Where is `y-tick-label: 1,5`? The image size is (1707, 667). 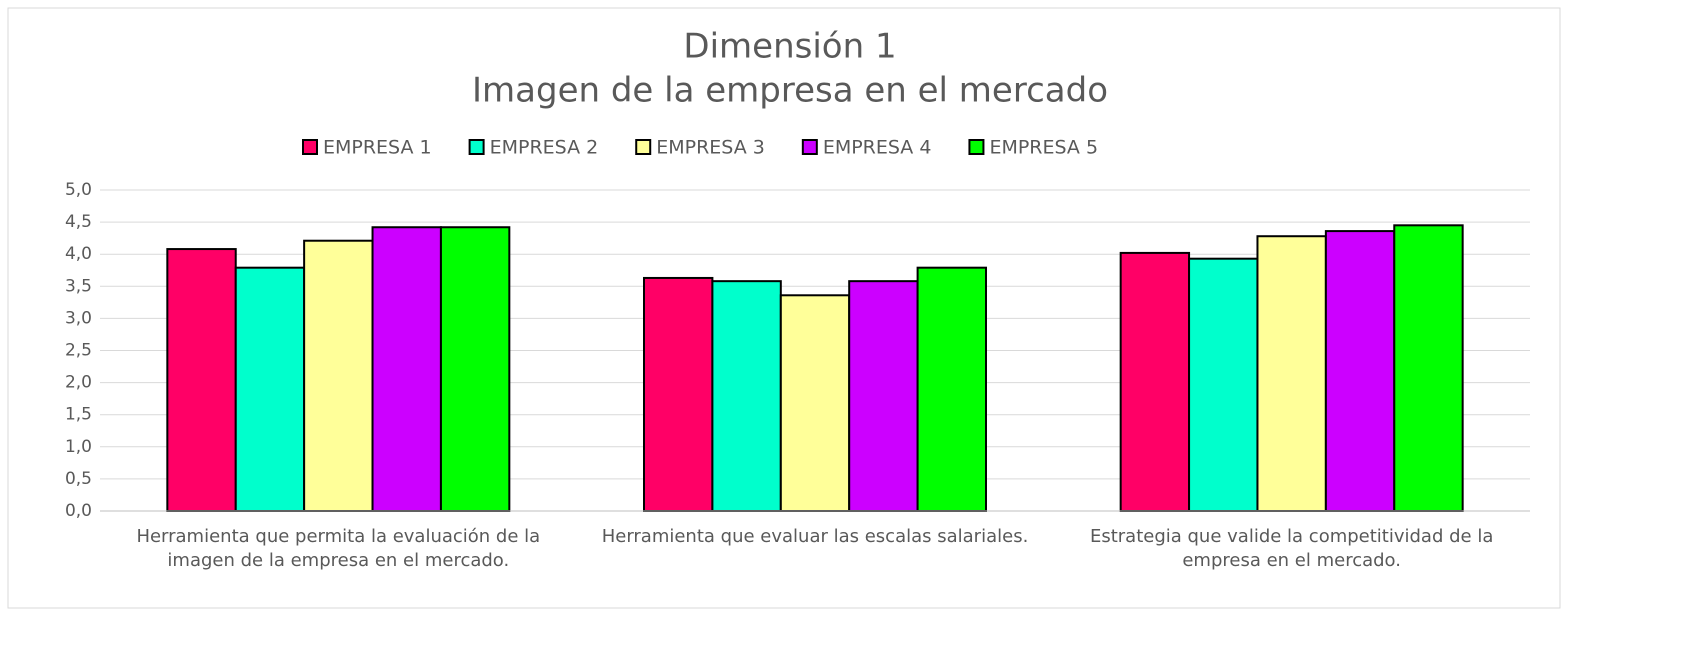
y-tick-label: 1,5 is located at coordinates (78, 415).